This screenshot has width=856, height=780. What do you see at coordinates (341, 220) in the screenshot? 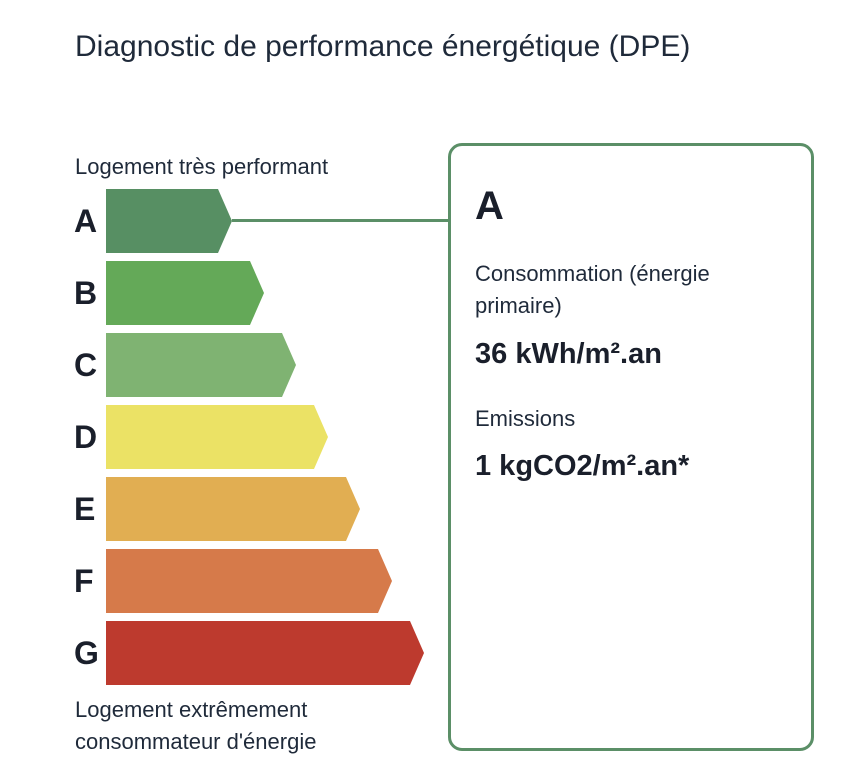
I see `selected-class-connector` at bounding box center [341, 220].